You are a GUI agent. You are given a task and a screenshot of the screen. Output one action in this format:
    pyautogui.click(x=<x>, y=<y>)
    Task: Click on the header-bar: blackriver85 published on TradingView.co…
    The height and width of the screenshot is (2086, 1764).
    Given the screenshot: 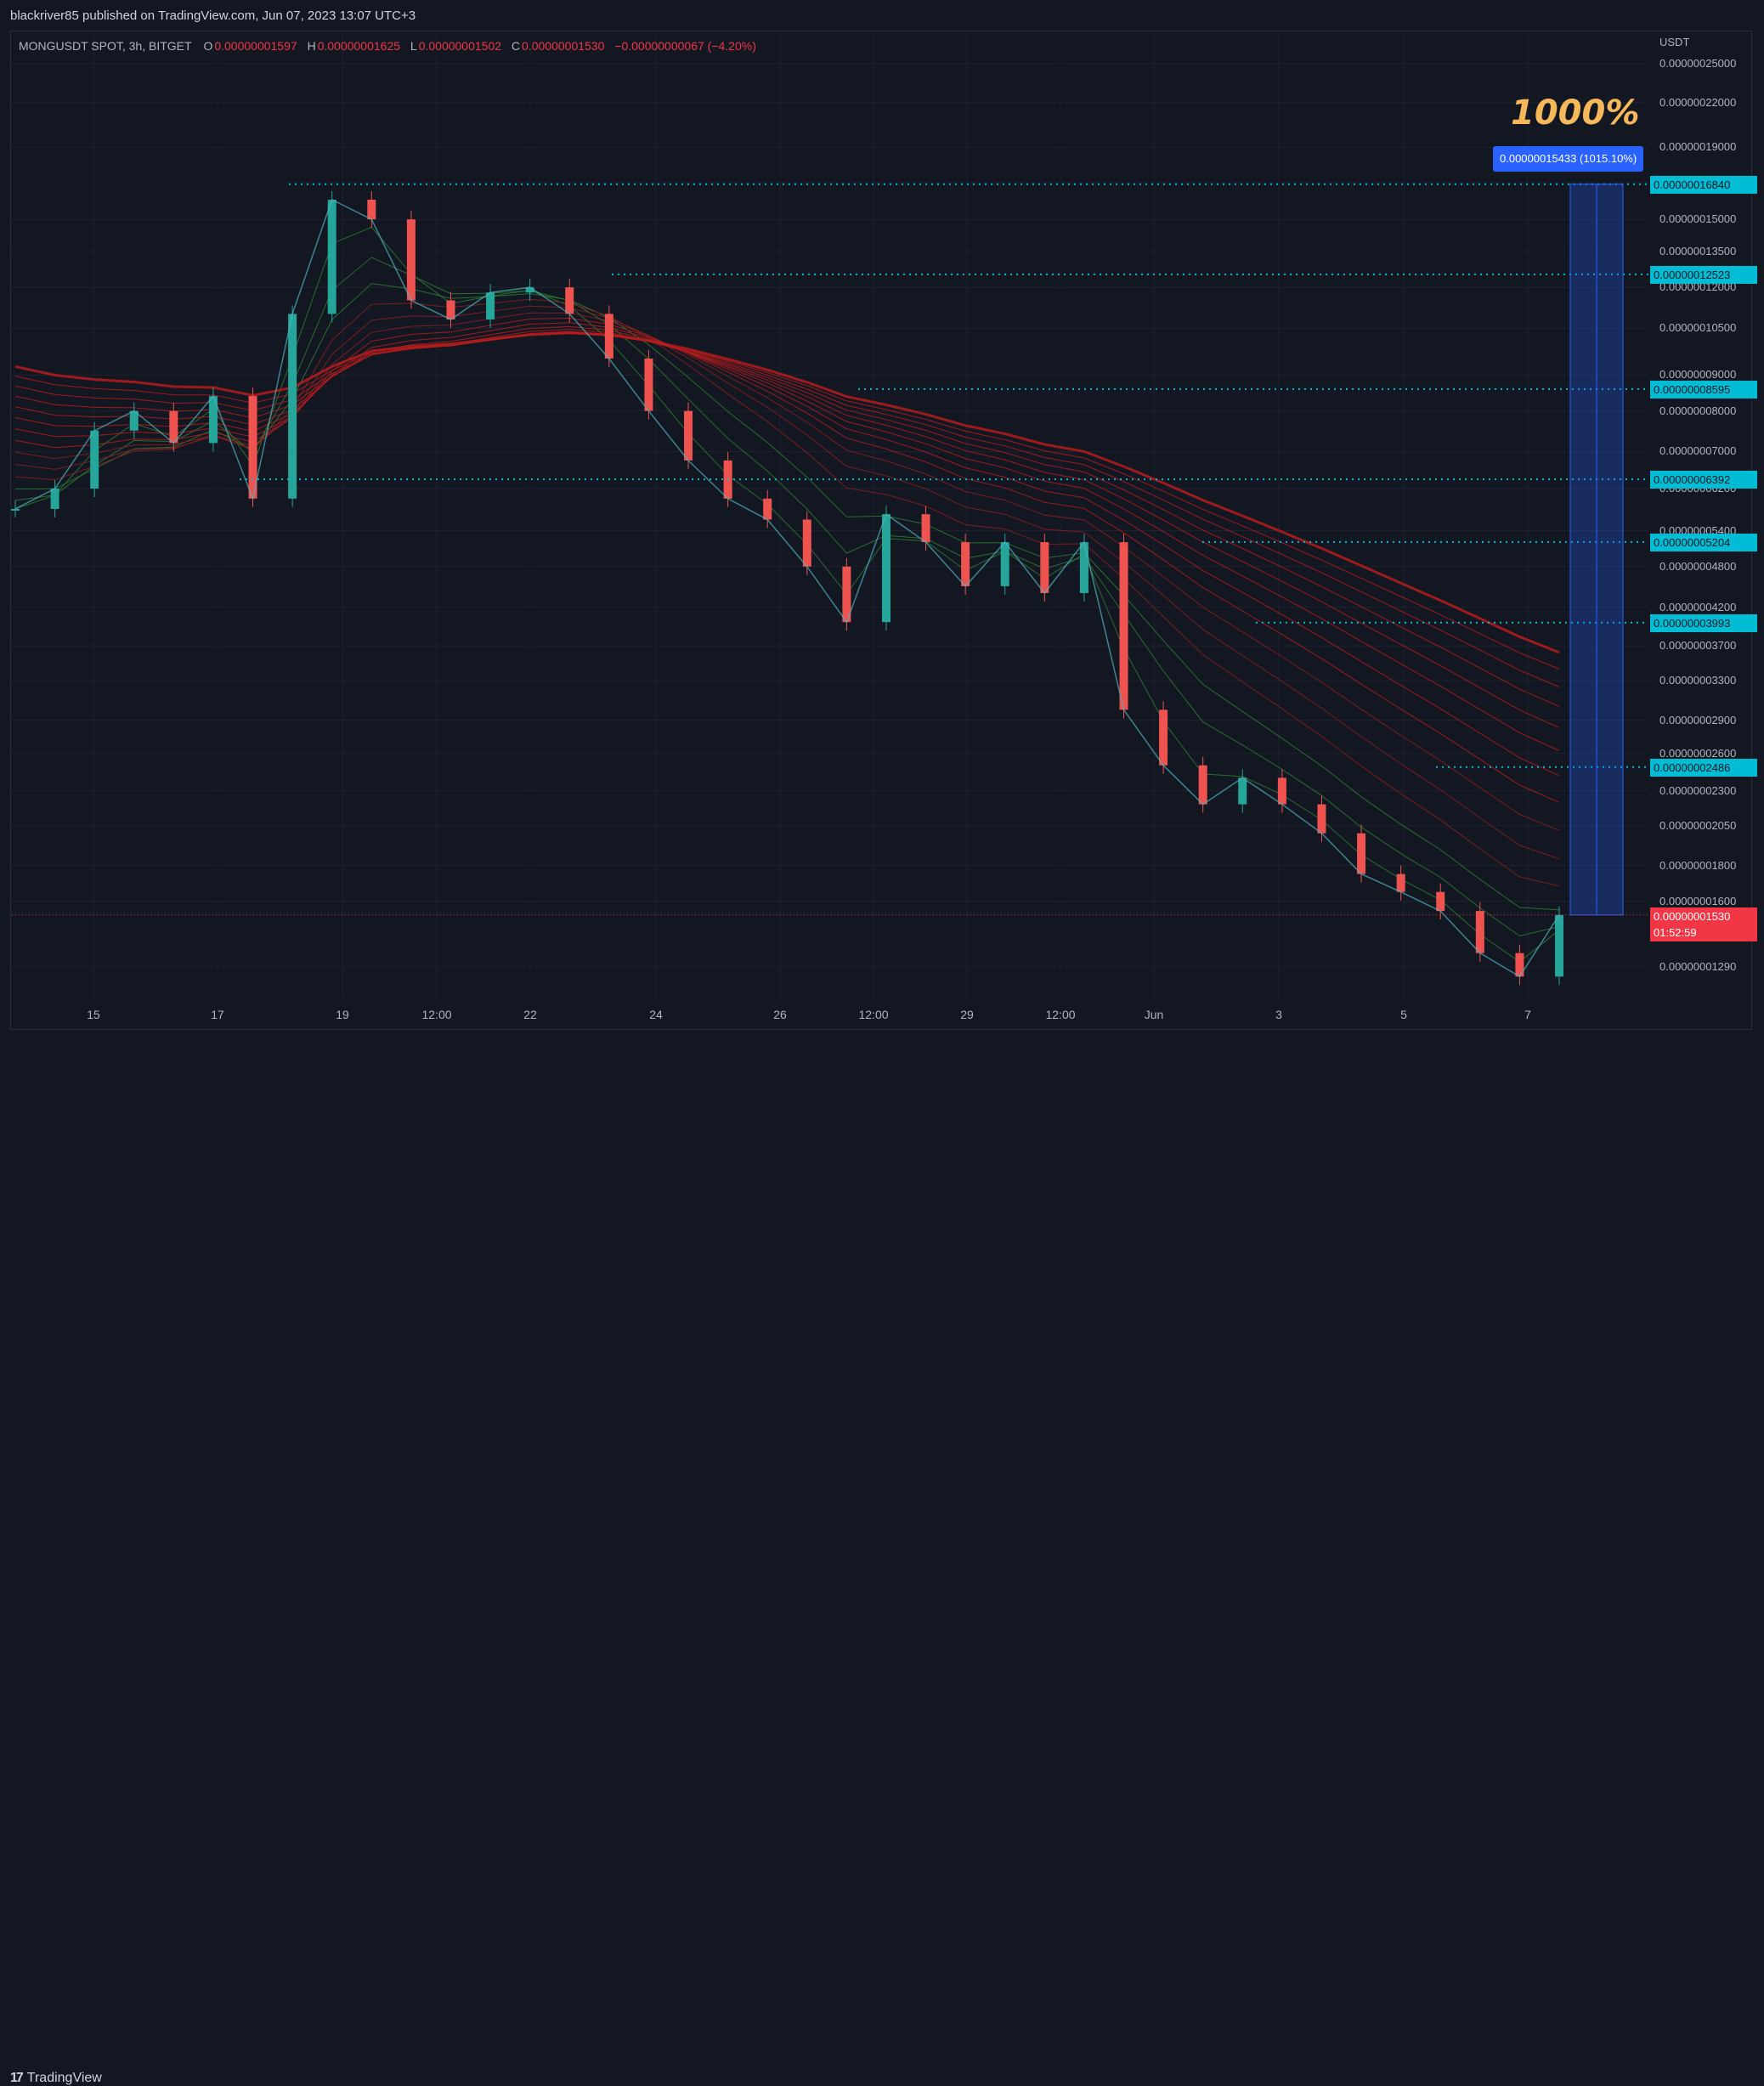 What is the action you would take?
    pyautogui.click(x=882, y=15)
    